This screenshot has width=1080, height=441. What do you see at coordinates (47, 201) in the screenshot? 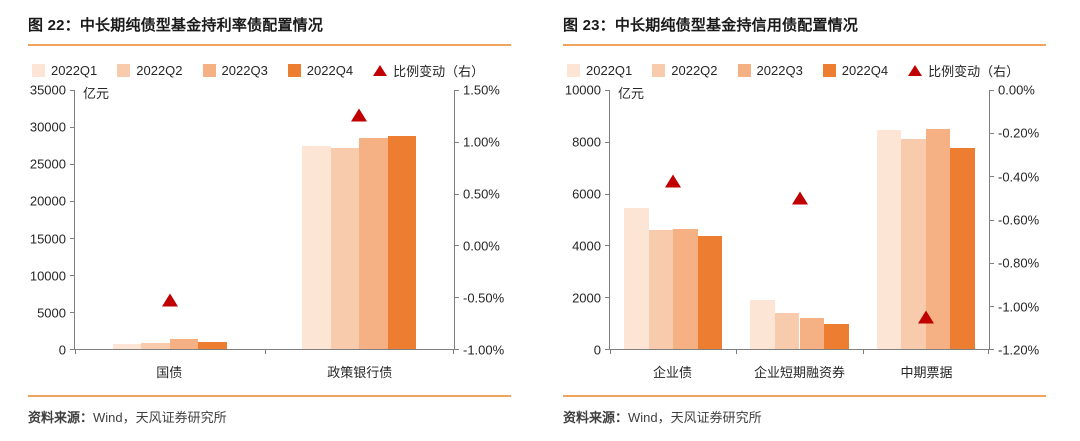
I see `left-axis-tick-label: 20000` at bounding box center [47, 201].